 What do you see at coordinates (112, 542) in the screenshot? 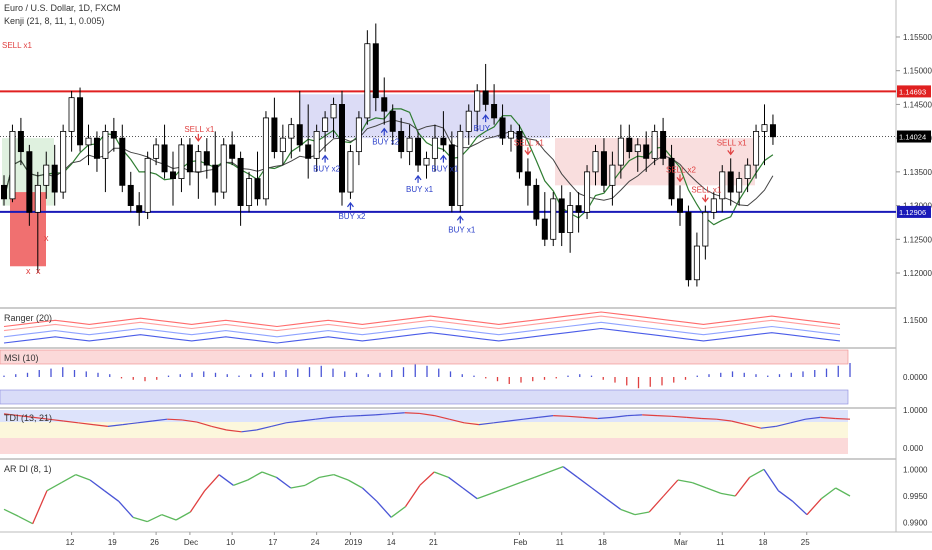
I see `x-tick-label: 19` at bounding box center [112, 542].